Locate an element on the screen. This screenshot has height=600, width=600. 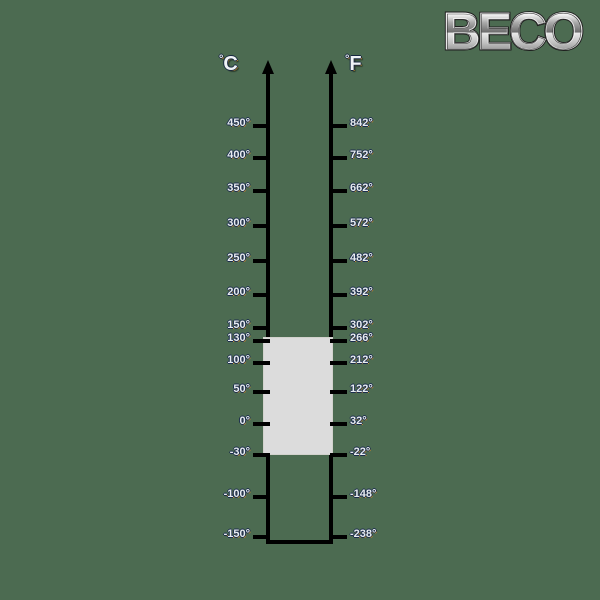
celsius-tick-label: 450° is located at coordinates (238, 123).